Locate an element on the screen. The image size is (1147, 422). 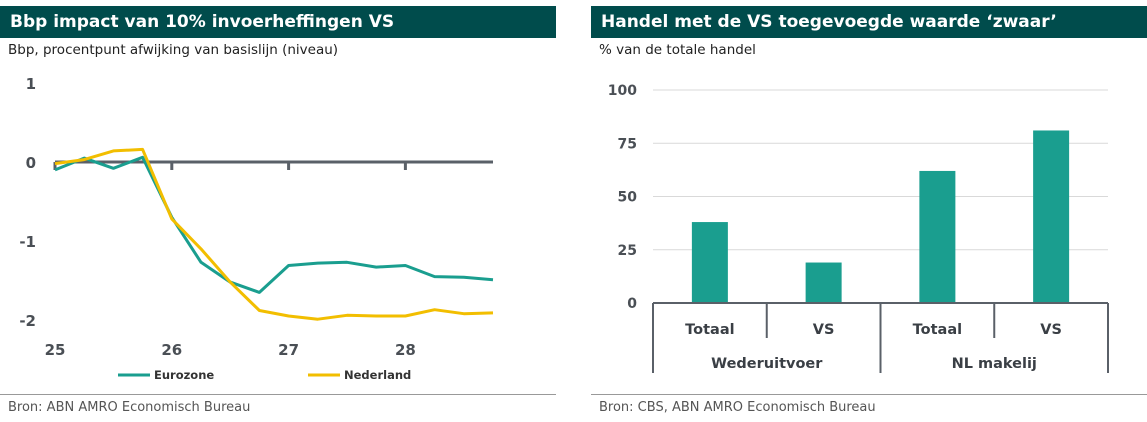
x-tick-label: 28 is located at coordinates (405, 350).